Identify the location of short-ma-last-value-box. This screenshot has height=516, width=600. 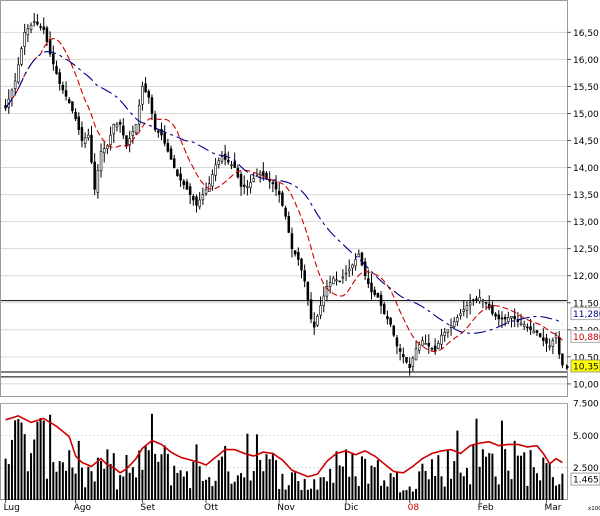
(585, 336).